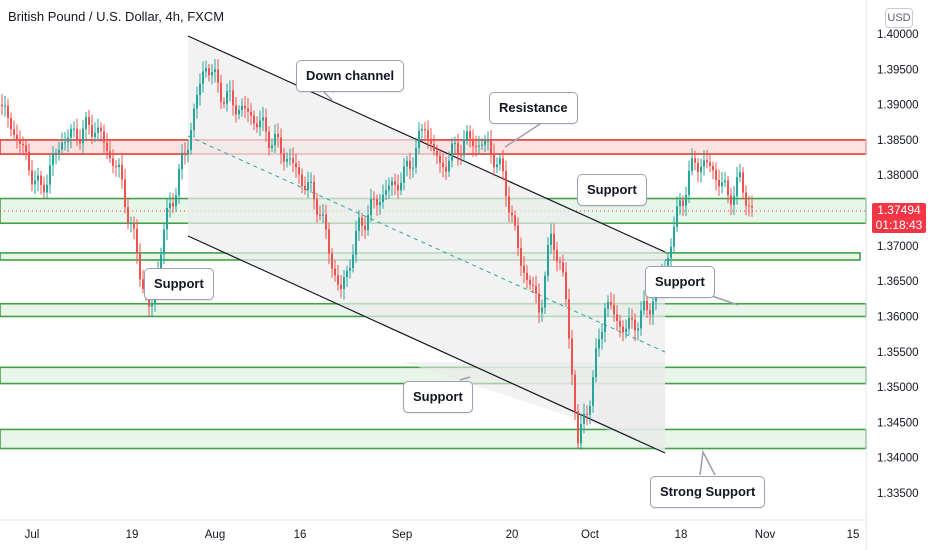 This screenshot has height=550, width=932. I want to click on support-callout-left: Support, so click(179, 284).